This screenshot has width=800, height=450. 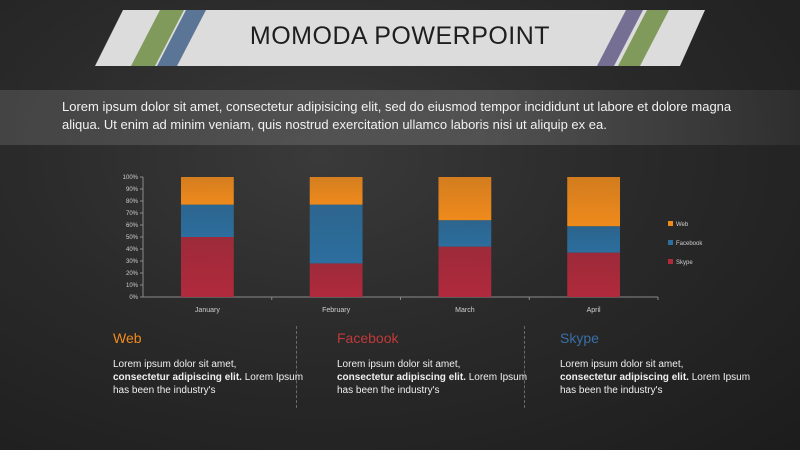 What do you see at coordinates (622, 364) in the screenshot?
I see `skype-text-1: Lorem ipsum dolor sit amet,` at bounding box center [622, 364].